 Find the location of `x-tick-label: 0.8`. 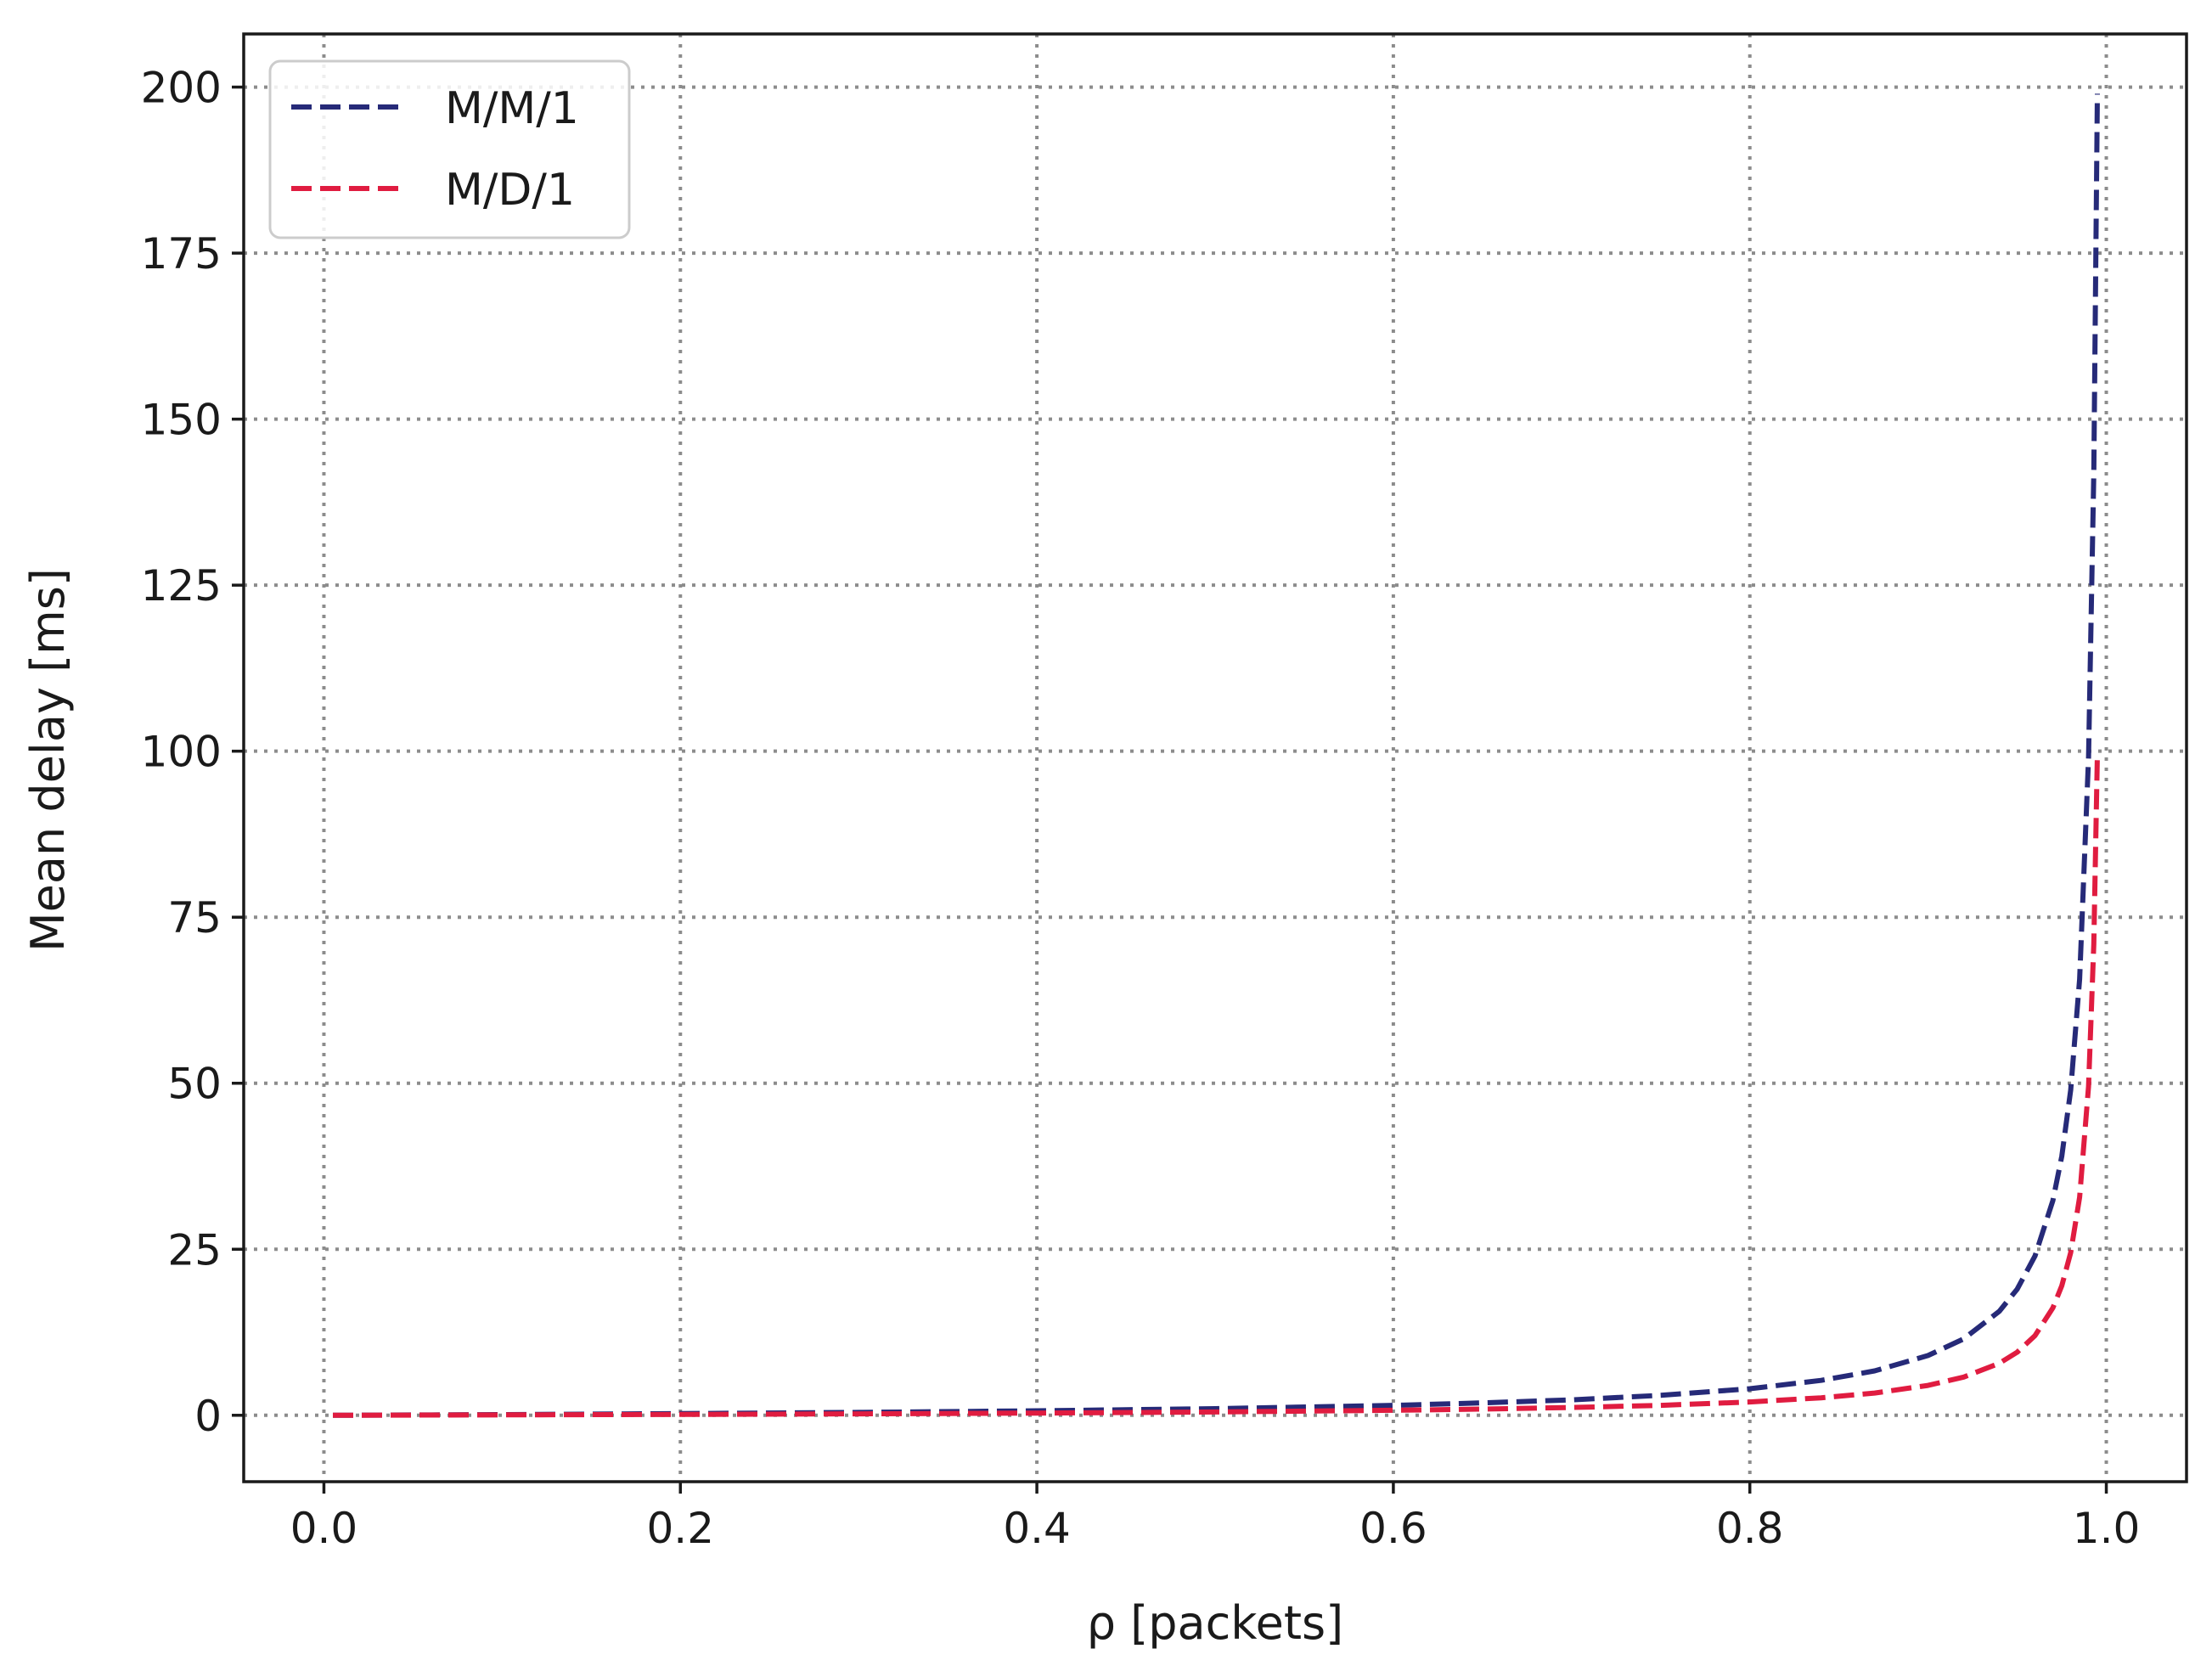

x-tick-label: 0.8 is located at coordinates (1750, 1528).